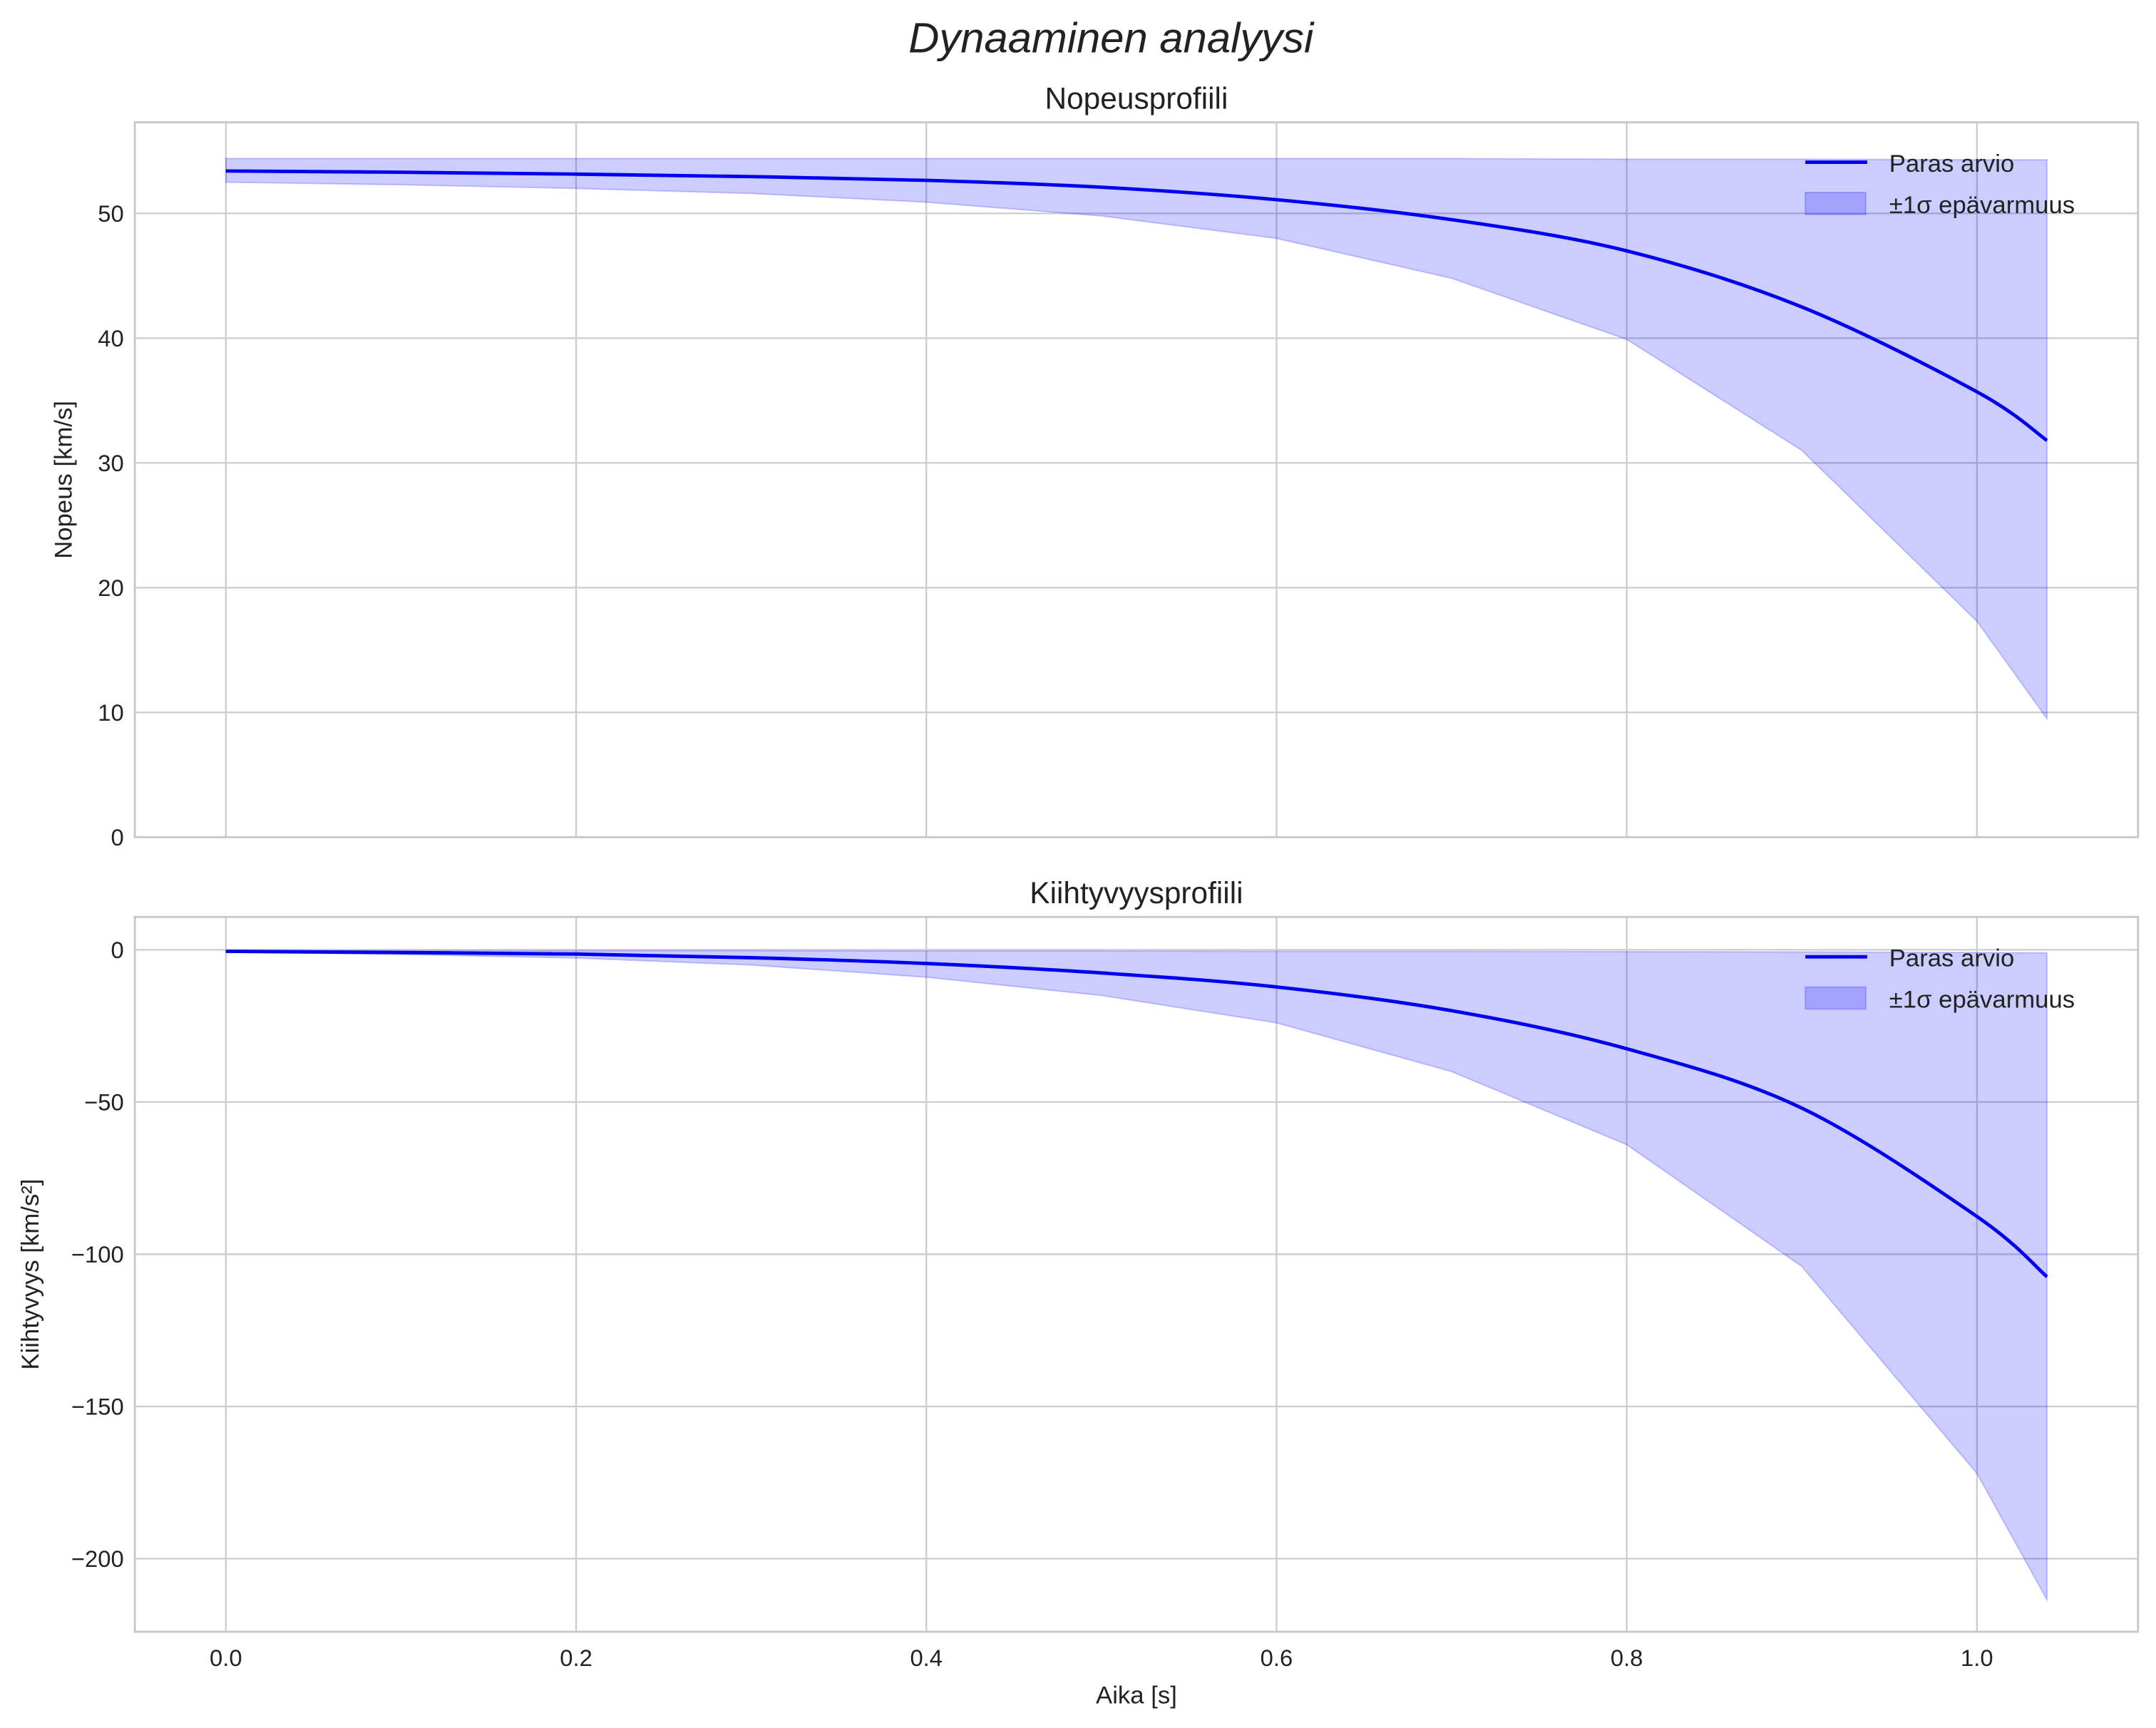  I want to click on y-tick-label: 20, so click(110, 588).